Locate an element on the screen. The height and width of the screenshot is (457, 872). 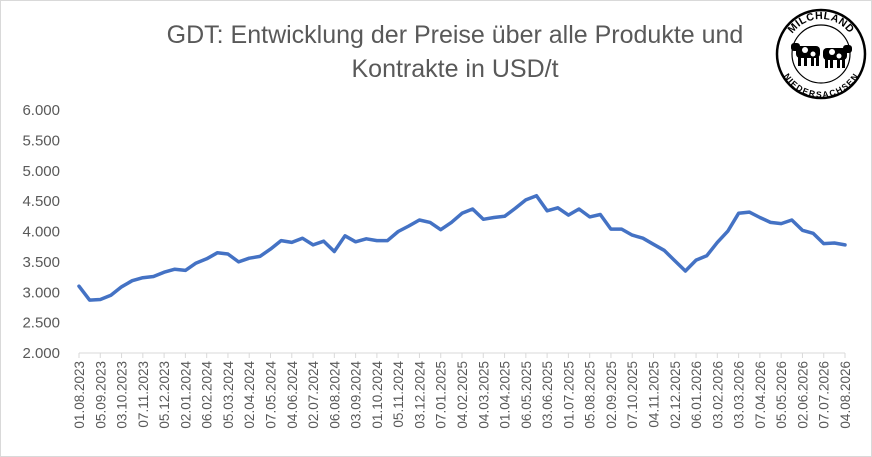
cows-logo-icon is located at coordinates (821, 55).